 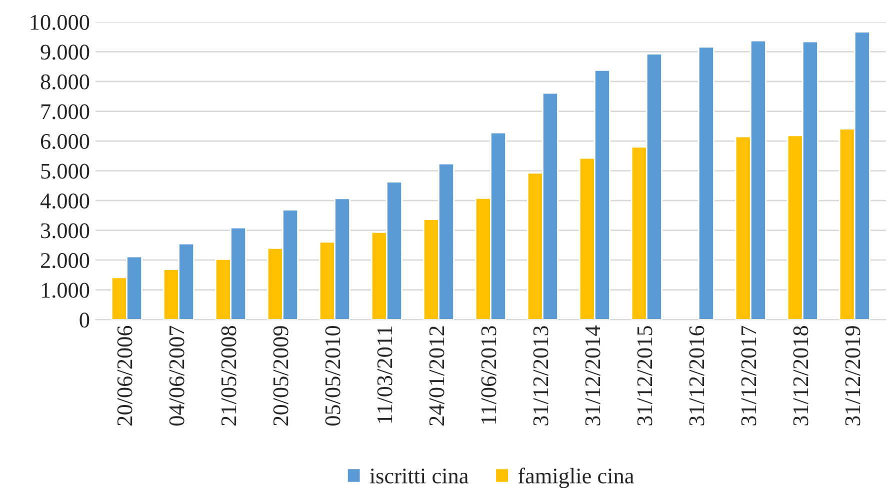 I want to click on x-tick-label: 05/05/2010, so click(x=332, y=376).